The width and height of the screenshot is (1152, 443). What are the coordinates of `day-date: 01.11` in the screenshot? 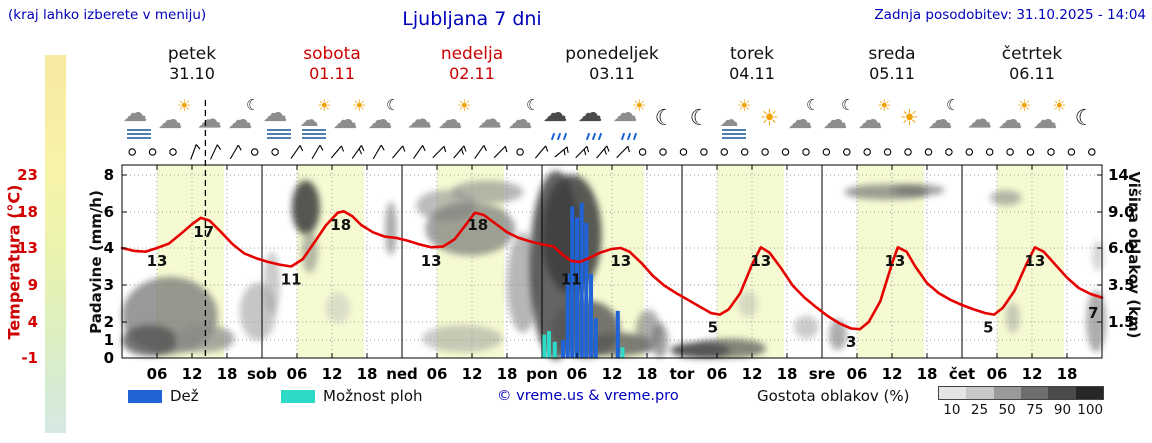 It's located at (332, 74).